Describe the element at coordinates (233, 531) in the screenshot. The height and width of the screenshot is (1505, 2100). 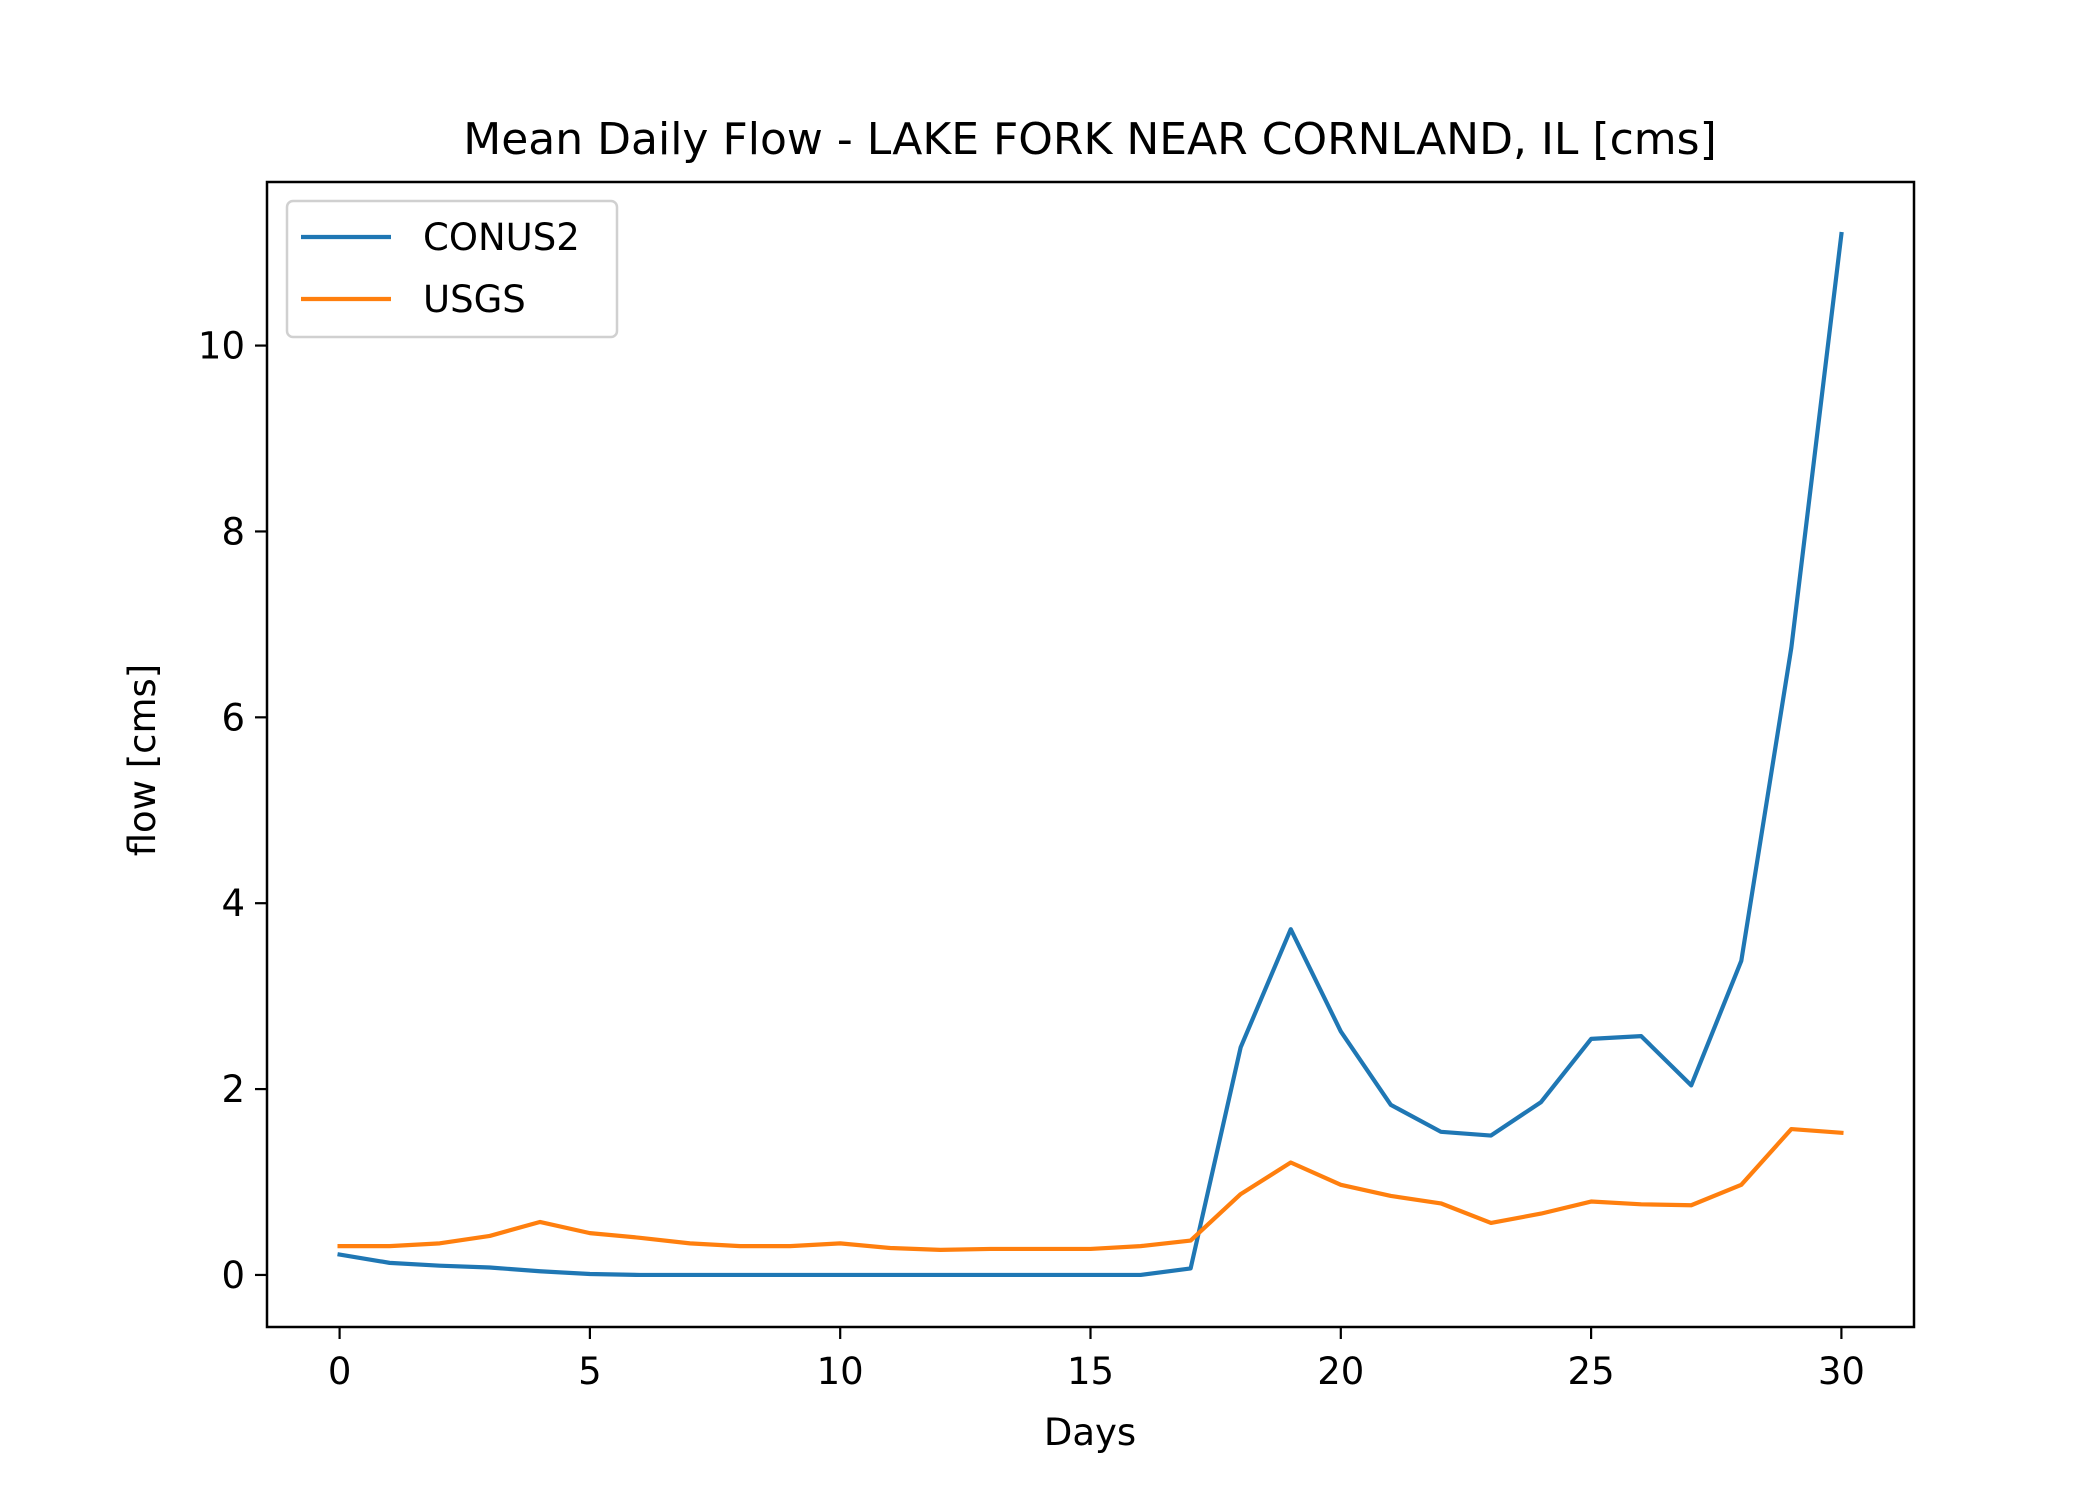
I see `y-tick-label: 8` at that location.